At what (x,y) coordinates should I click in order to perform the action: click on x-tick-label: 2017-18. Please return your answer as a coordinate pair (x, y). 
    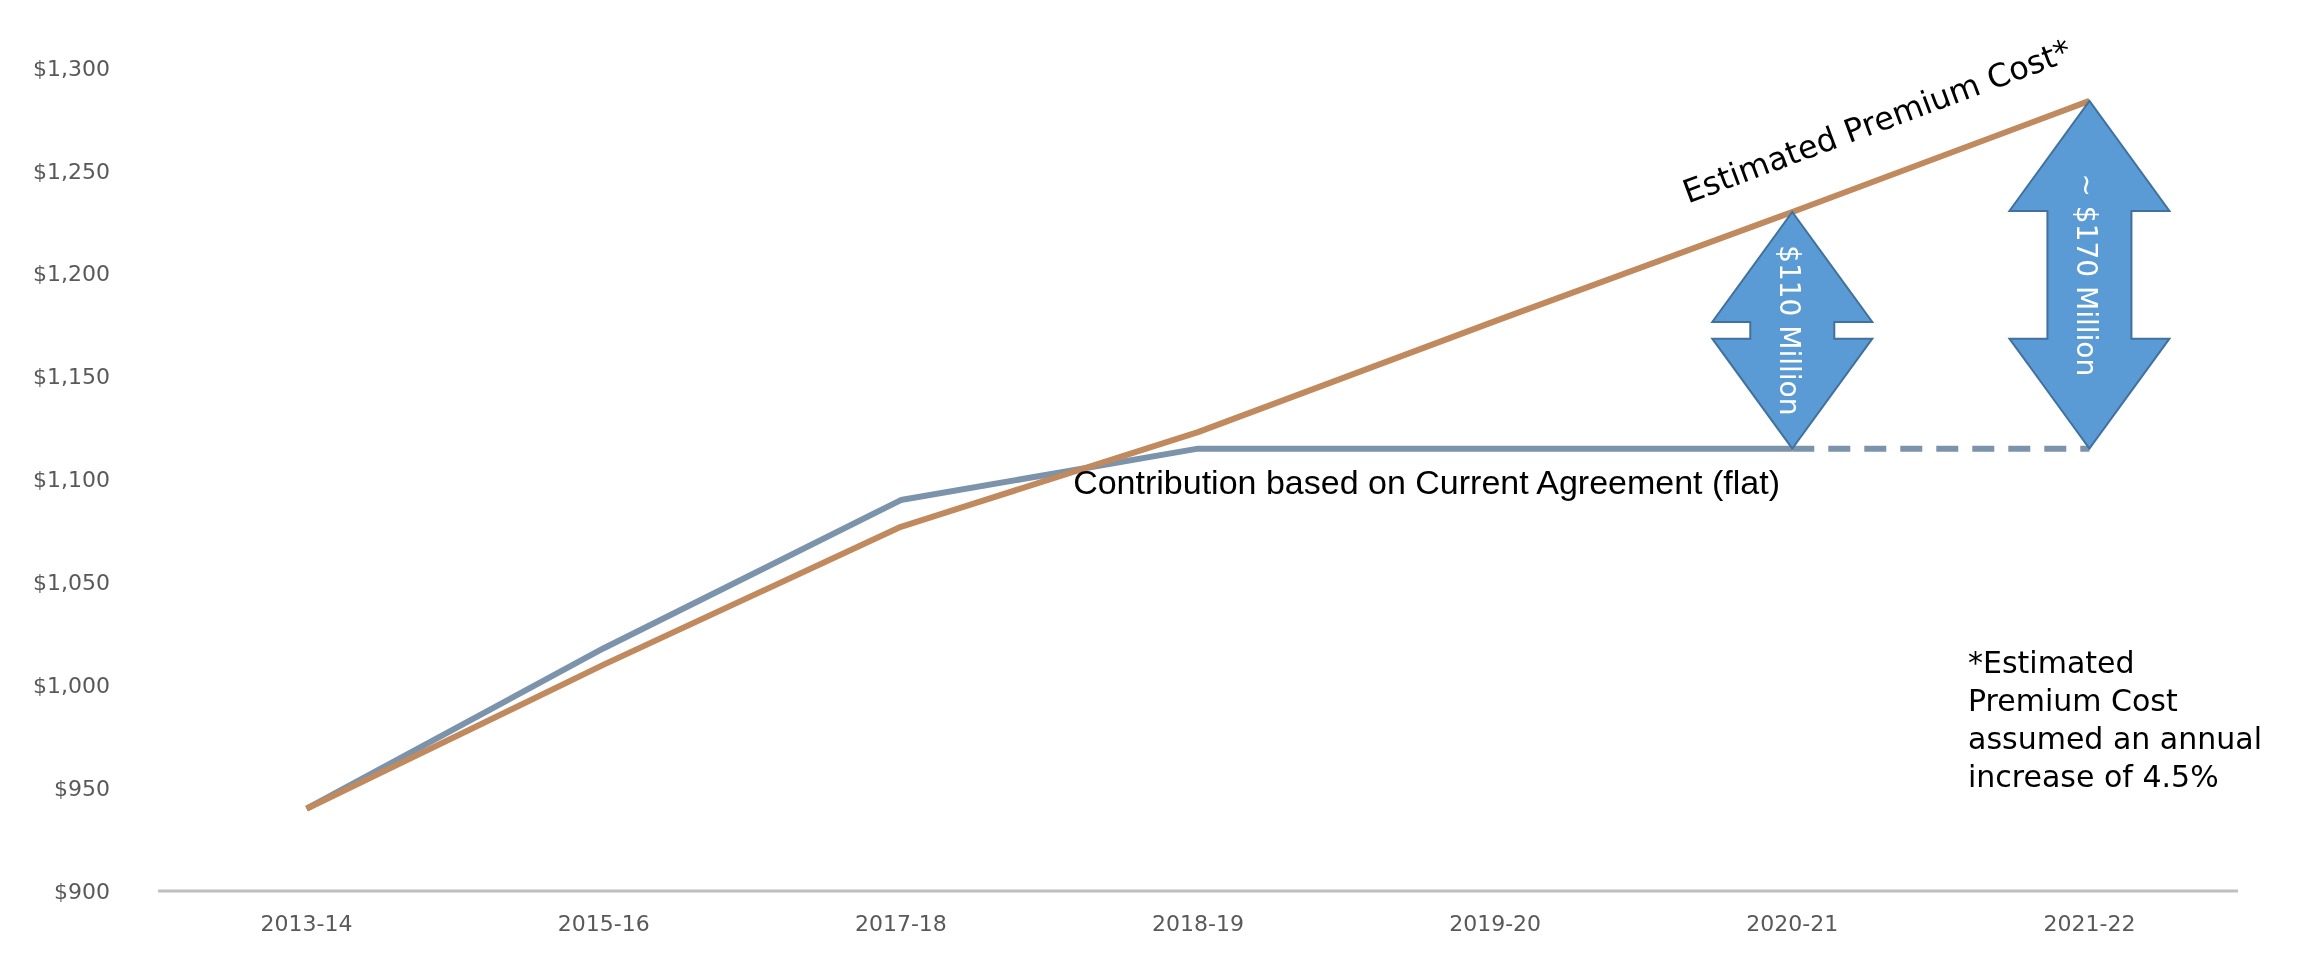
    Looking at the image, I should click on (900, 923).